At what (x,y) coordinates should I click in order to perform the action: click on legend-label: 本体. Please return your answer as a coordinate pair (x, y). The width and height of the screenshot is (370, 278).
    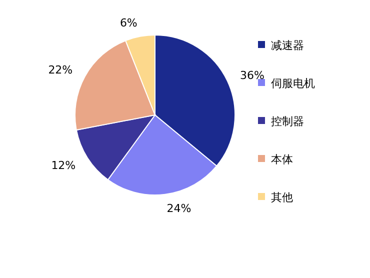
    Looking at the image, I should click on (282, 159).